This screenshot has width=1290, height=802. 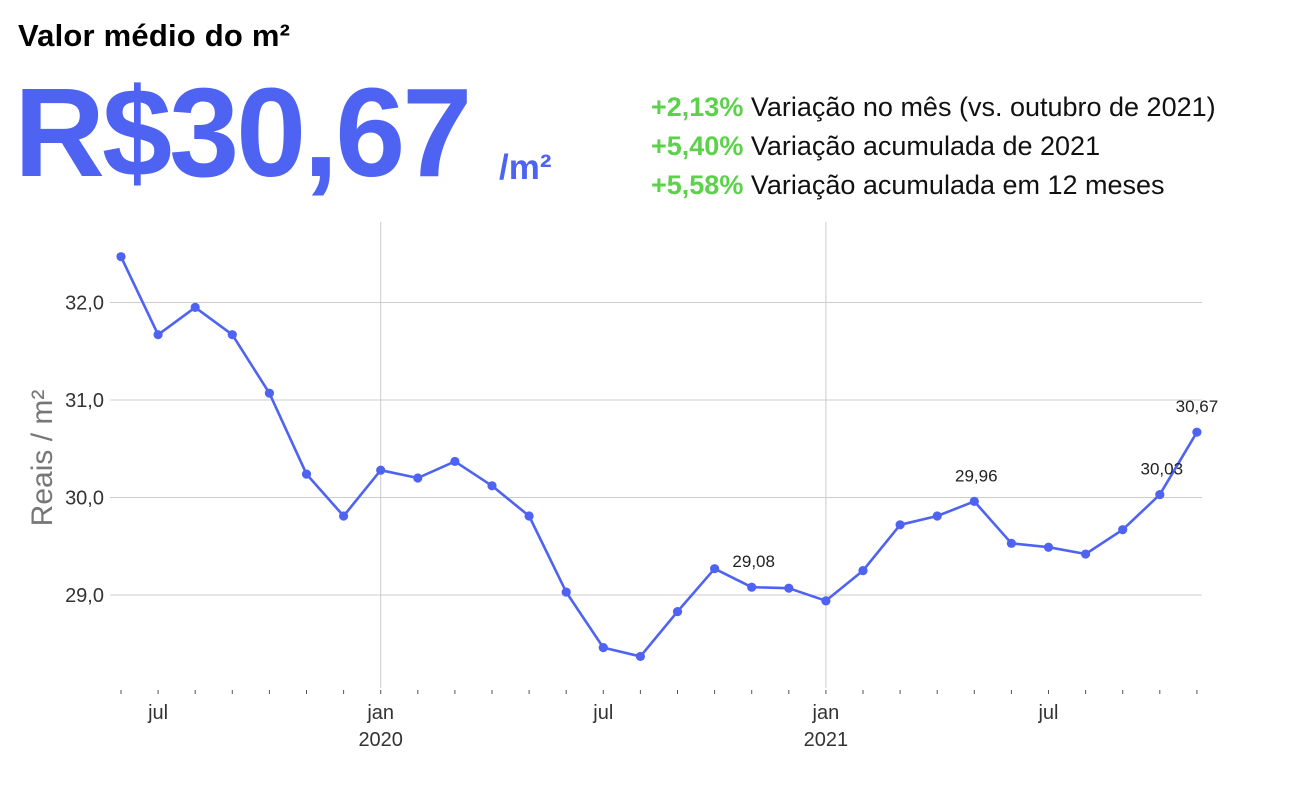 I want to click on stat-12m: +5,58% Variação acumulada em 12 meses, so click(x=933, y=185).